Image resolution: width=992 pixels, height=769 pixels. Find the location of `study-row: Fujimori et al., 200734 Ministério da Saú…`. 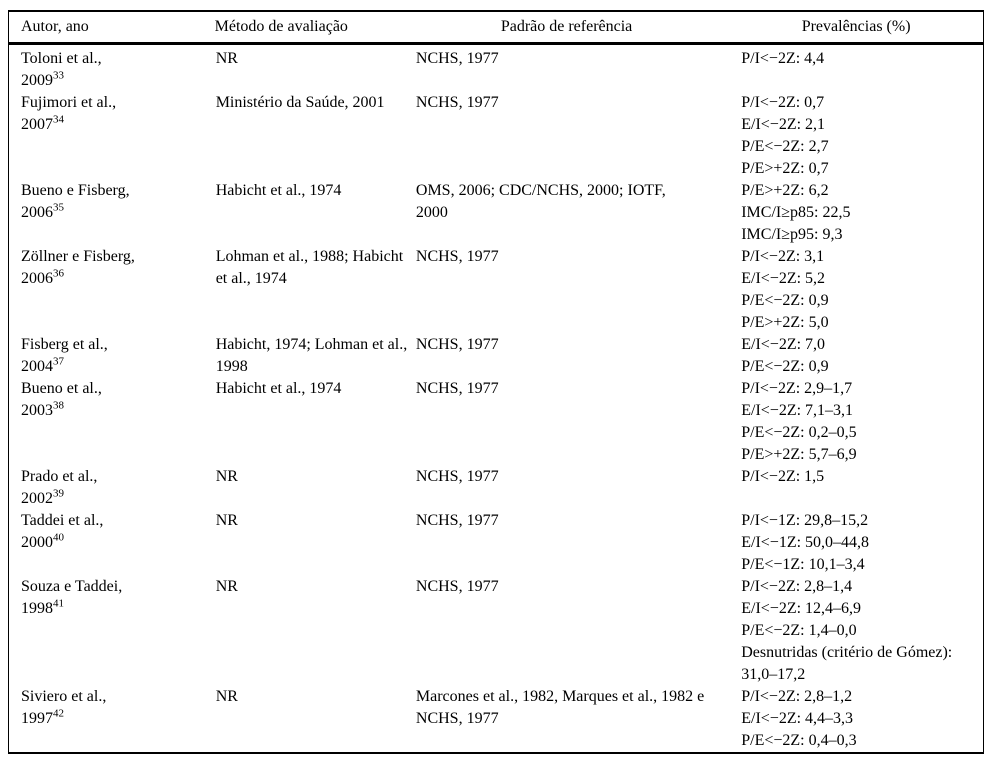

study-row: Fujimori et al., 200734 Ministério da Saú… is located at coordinates (496, 136).